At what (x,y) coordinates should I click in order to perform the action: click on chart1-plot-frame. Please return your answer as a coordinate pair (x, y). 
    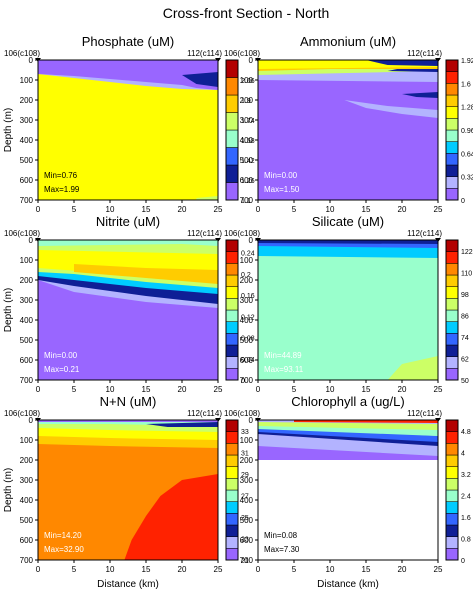
    Looking at the image, I should click on (128, 130).